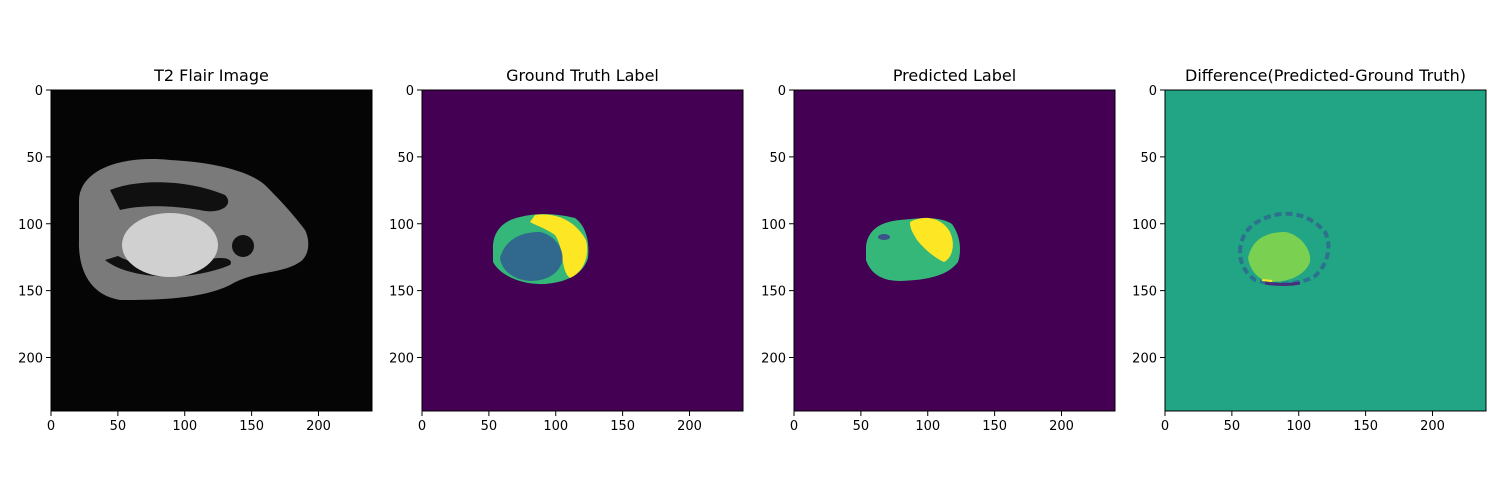 The image size is (1500, 500). Describe the element at coordinates (884, 237) in the screenshot. I see `small-spot` at that location.